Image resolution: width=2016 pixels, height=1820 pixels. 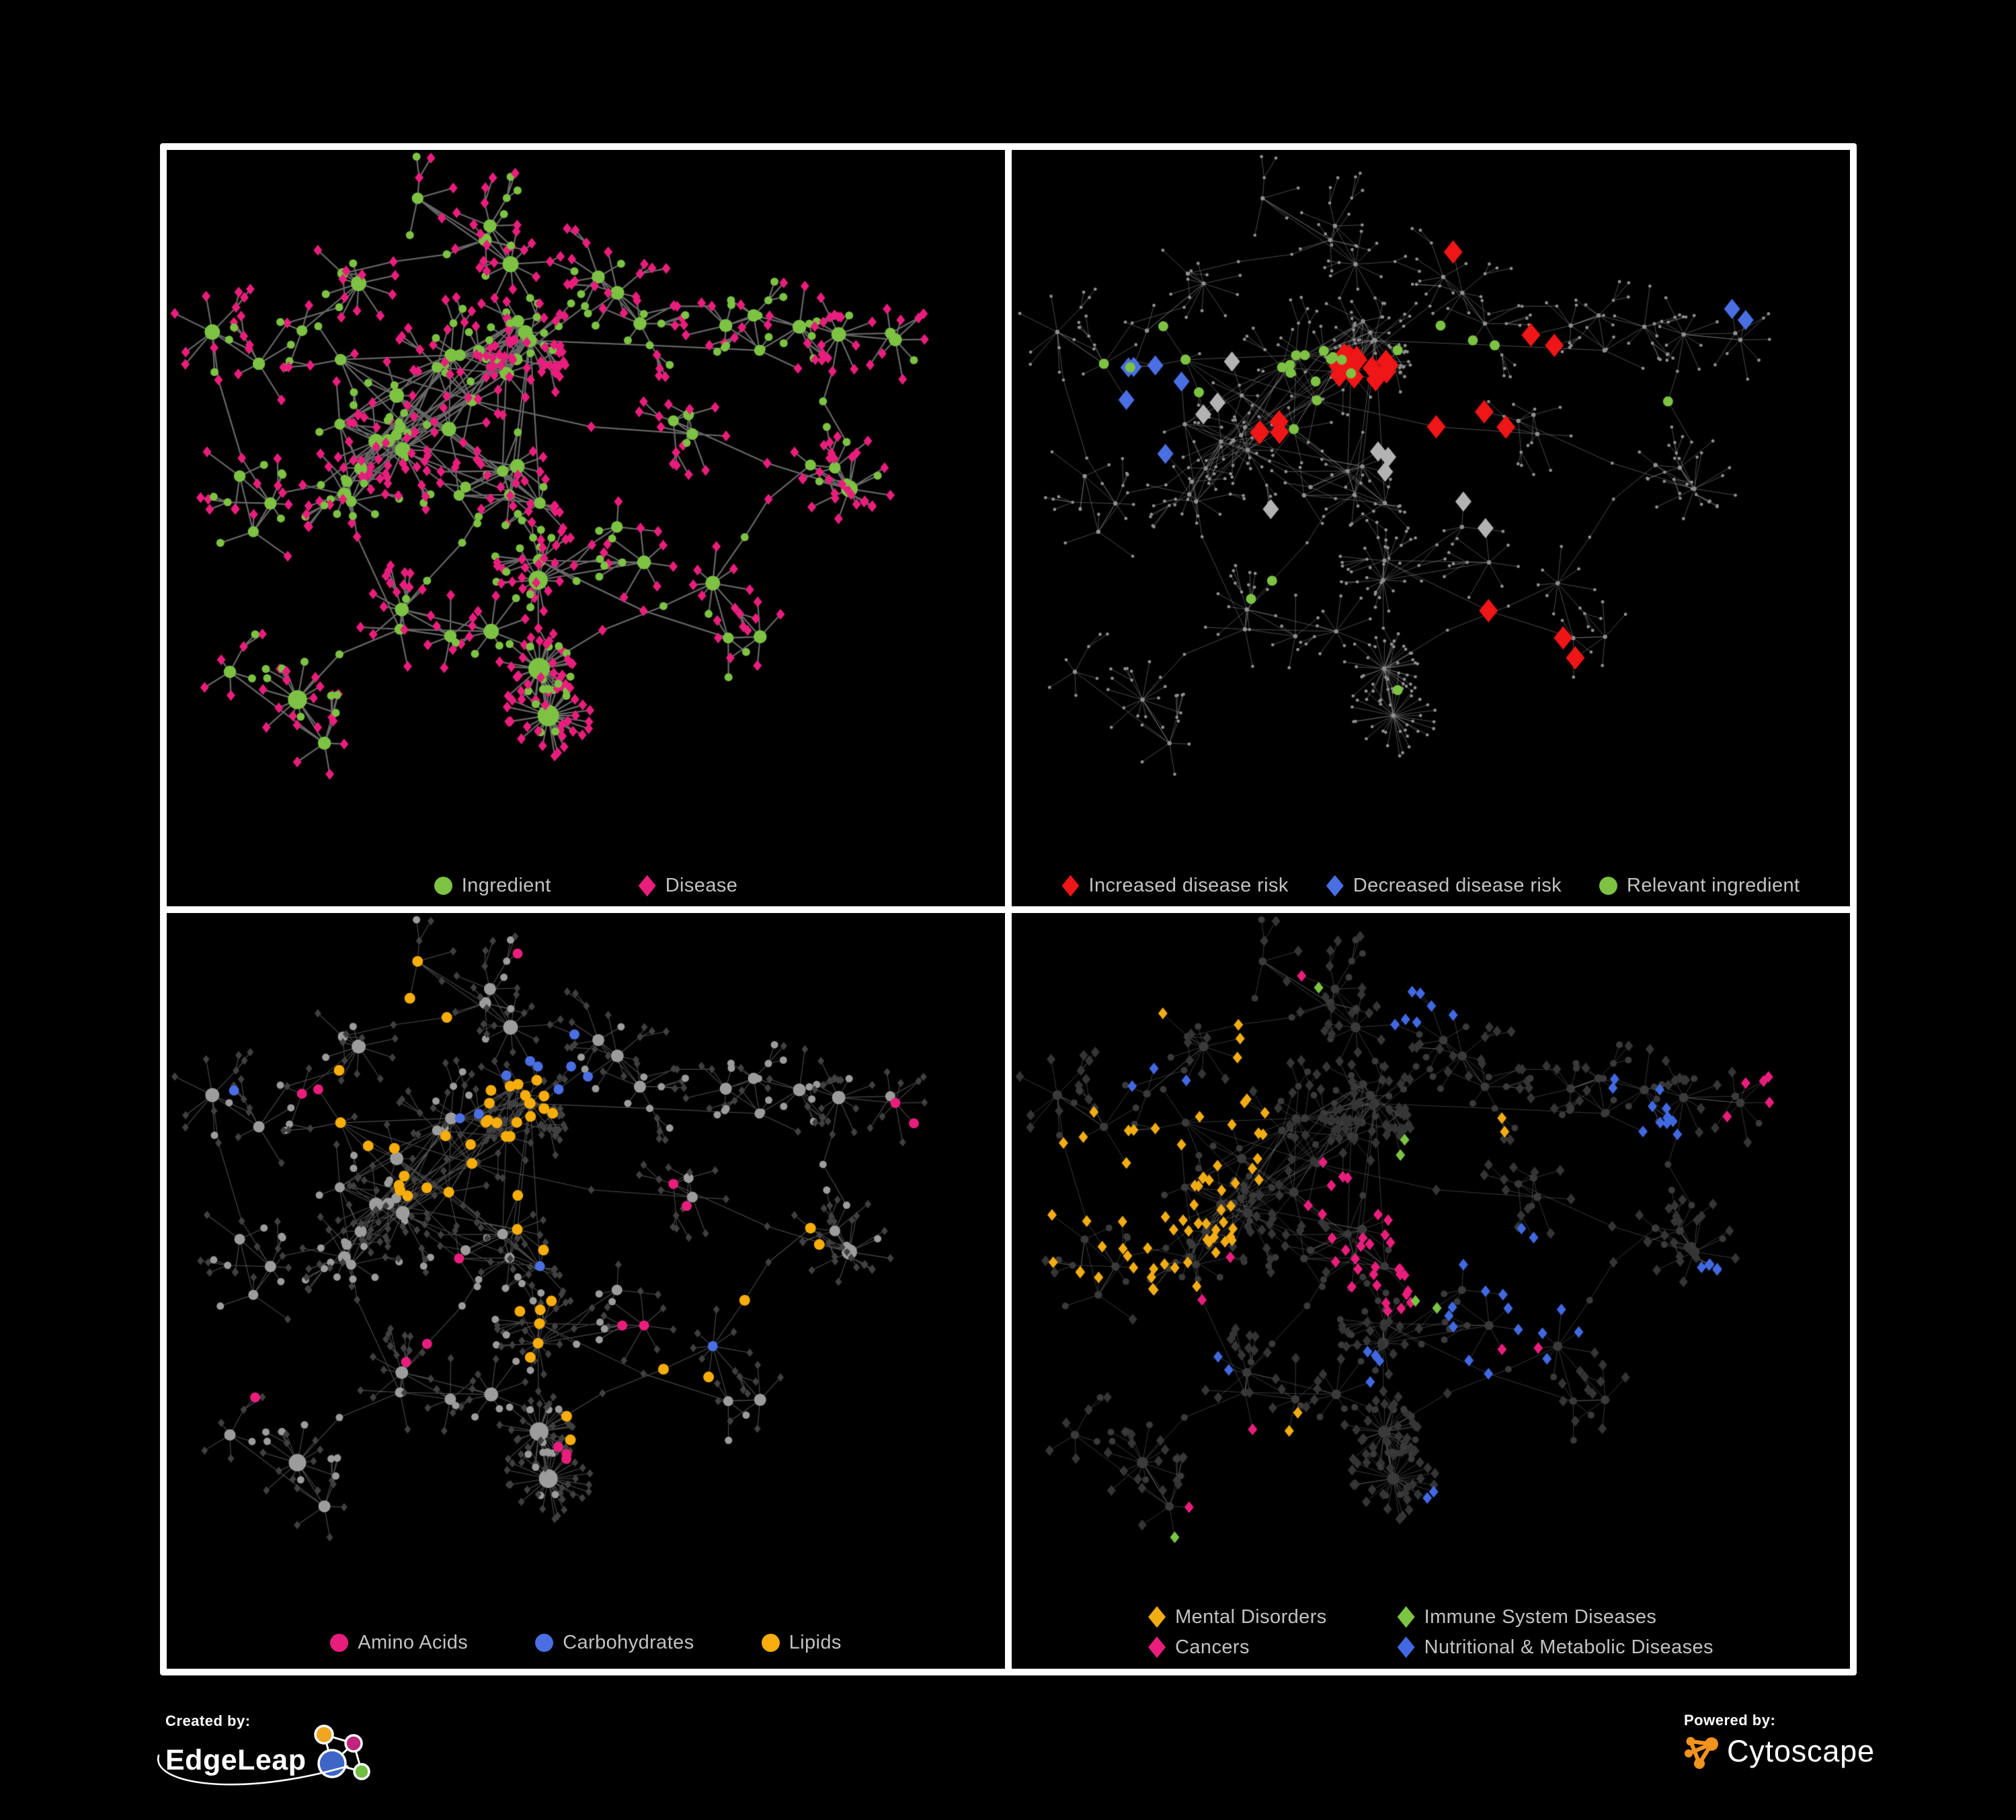 What do you see at coordinates (413, 1642) in the screenshot?
I see `legend-label: Amino Acids` at bounding box center [413, 1642].